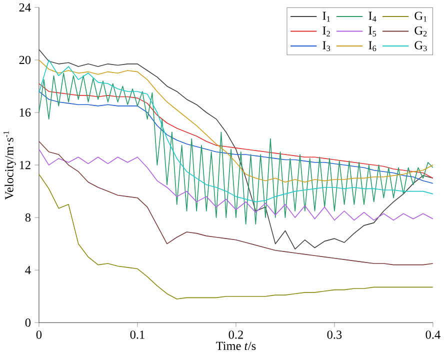 This screenshot has height=353, width=444. Describe the element at coordinates (28, 217) in the screenshot. I see `y-tick-label: 8` at that location.